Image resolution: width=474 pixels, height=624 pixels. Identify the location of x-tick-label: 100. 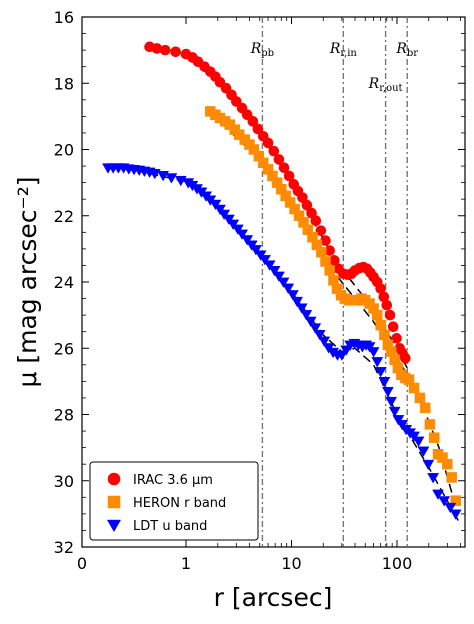
(397, 563).